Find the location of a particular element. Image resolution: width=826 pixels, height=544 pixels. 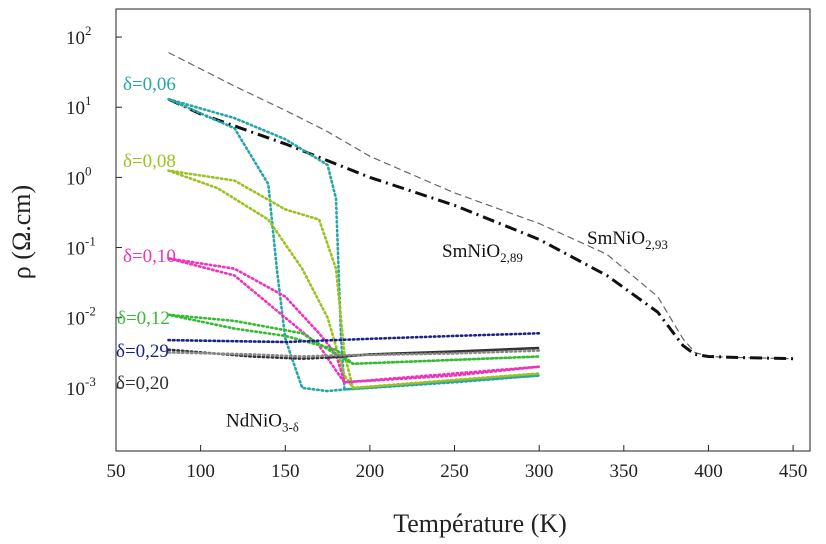

x-tick-label: 200 is located at coordinates (370, 471).